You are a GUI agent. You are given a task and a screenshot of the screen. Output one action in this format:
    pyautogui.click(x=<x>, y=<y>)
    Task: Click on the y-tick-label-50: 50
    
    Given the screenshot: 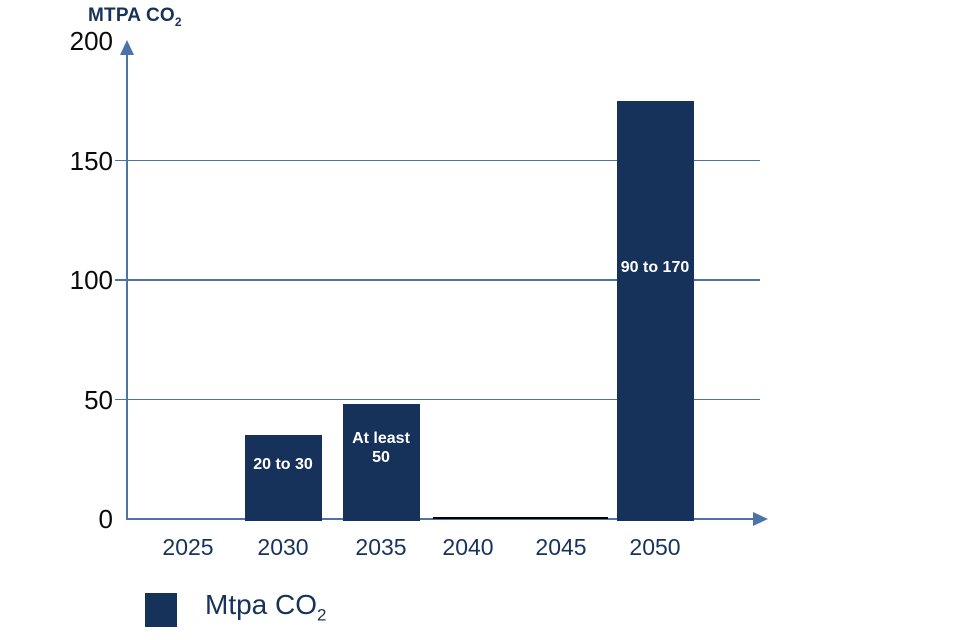 What is the action you would take?
    pyautogui.click(x=98, y=399)
    